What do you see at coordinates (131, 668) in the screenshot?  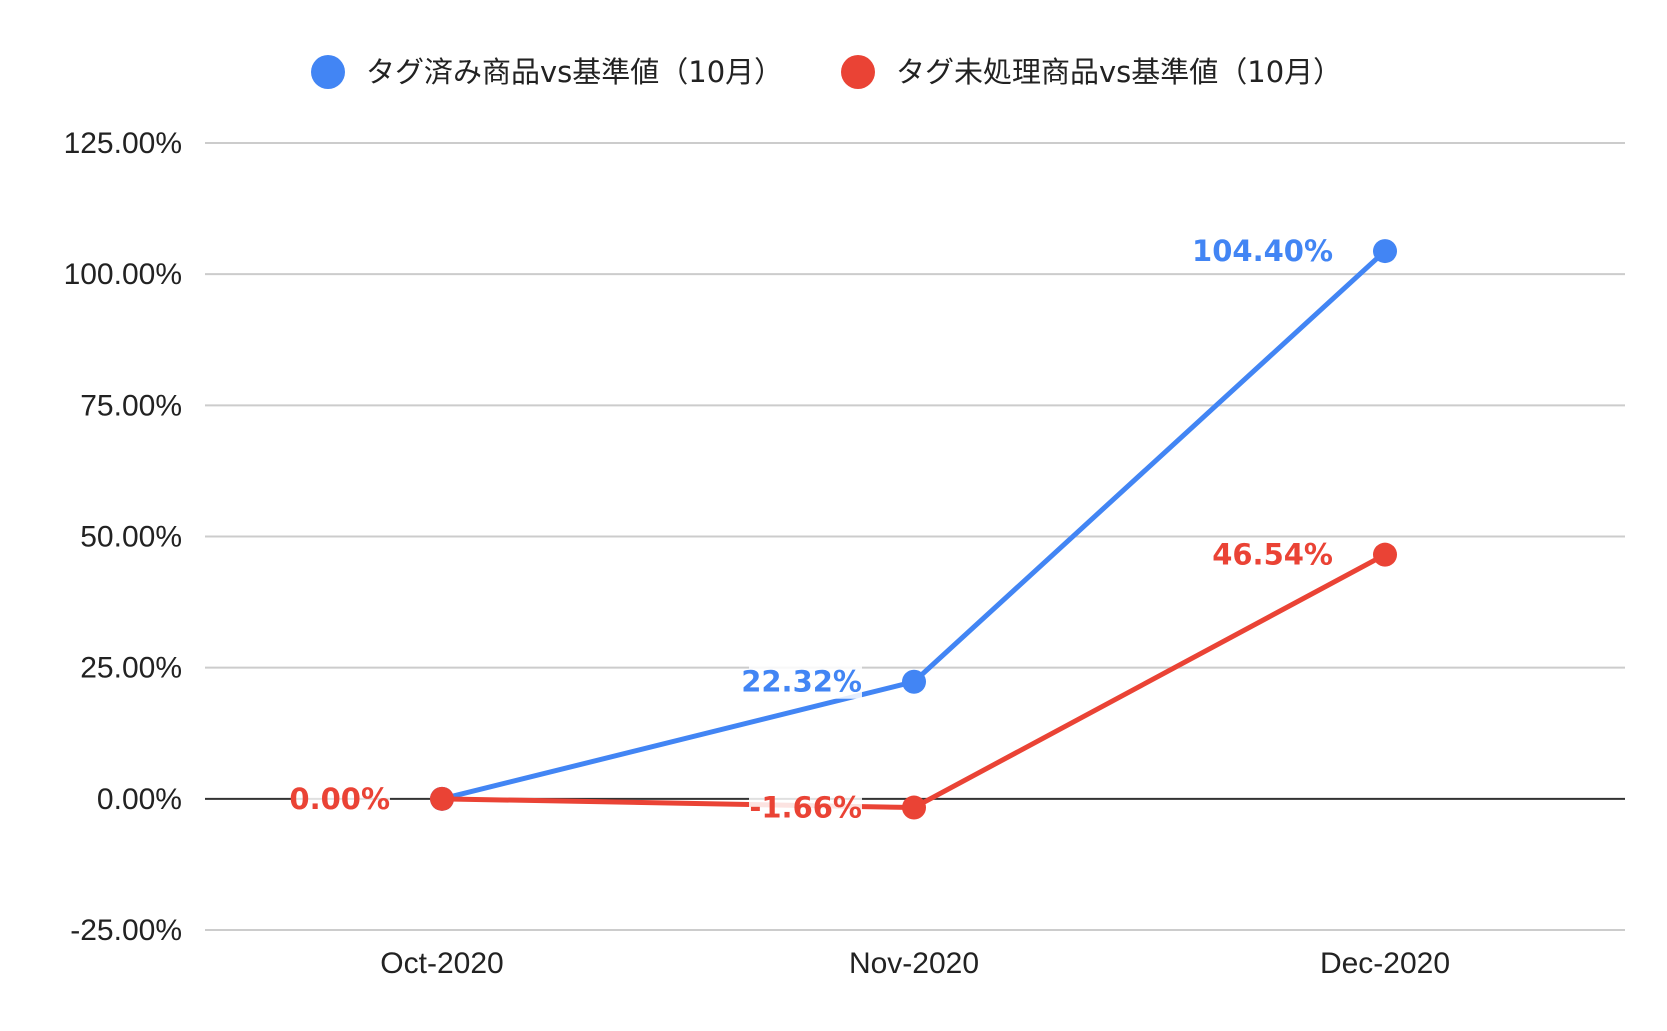 I see `y-tick-label: 25.00%` at bounding box center [131, 668].